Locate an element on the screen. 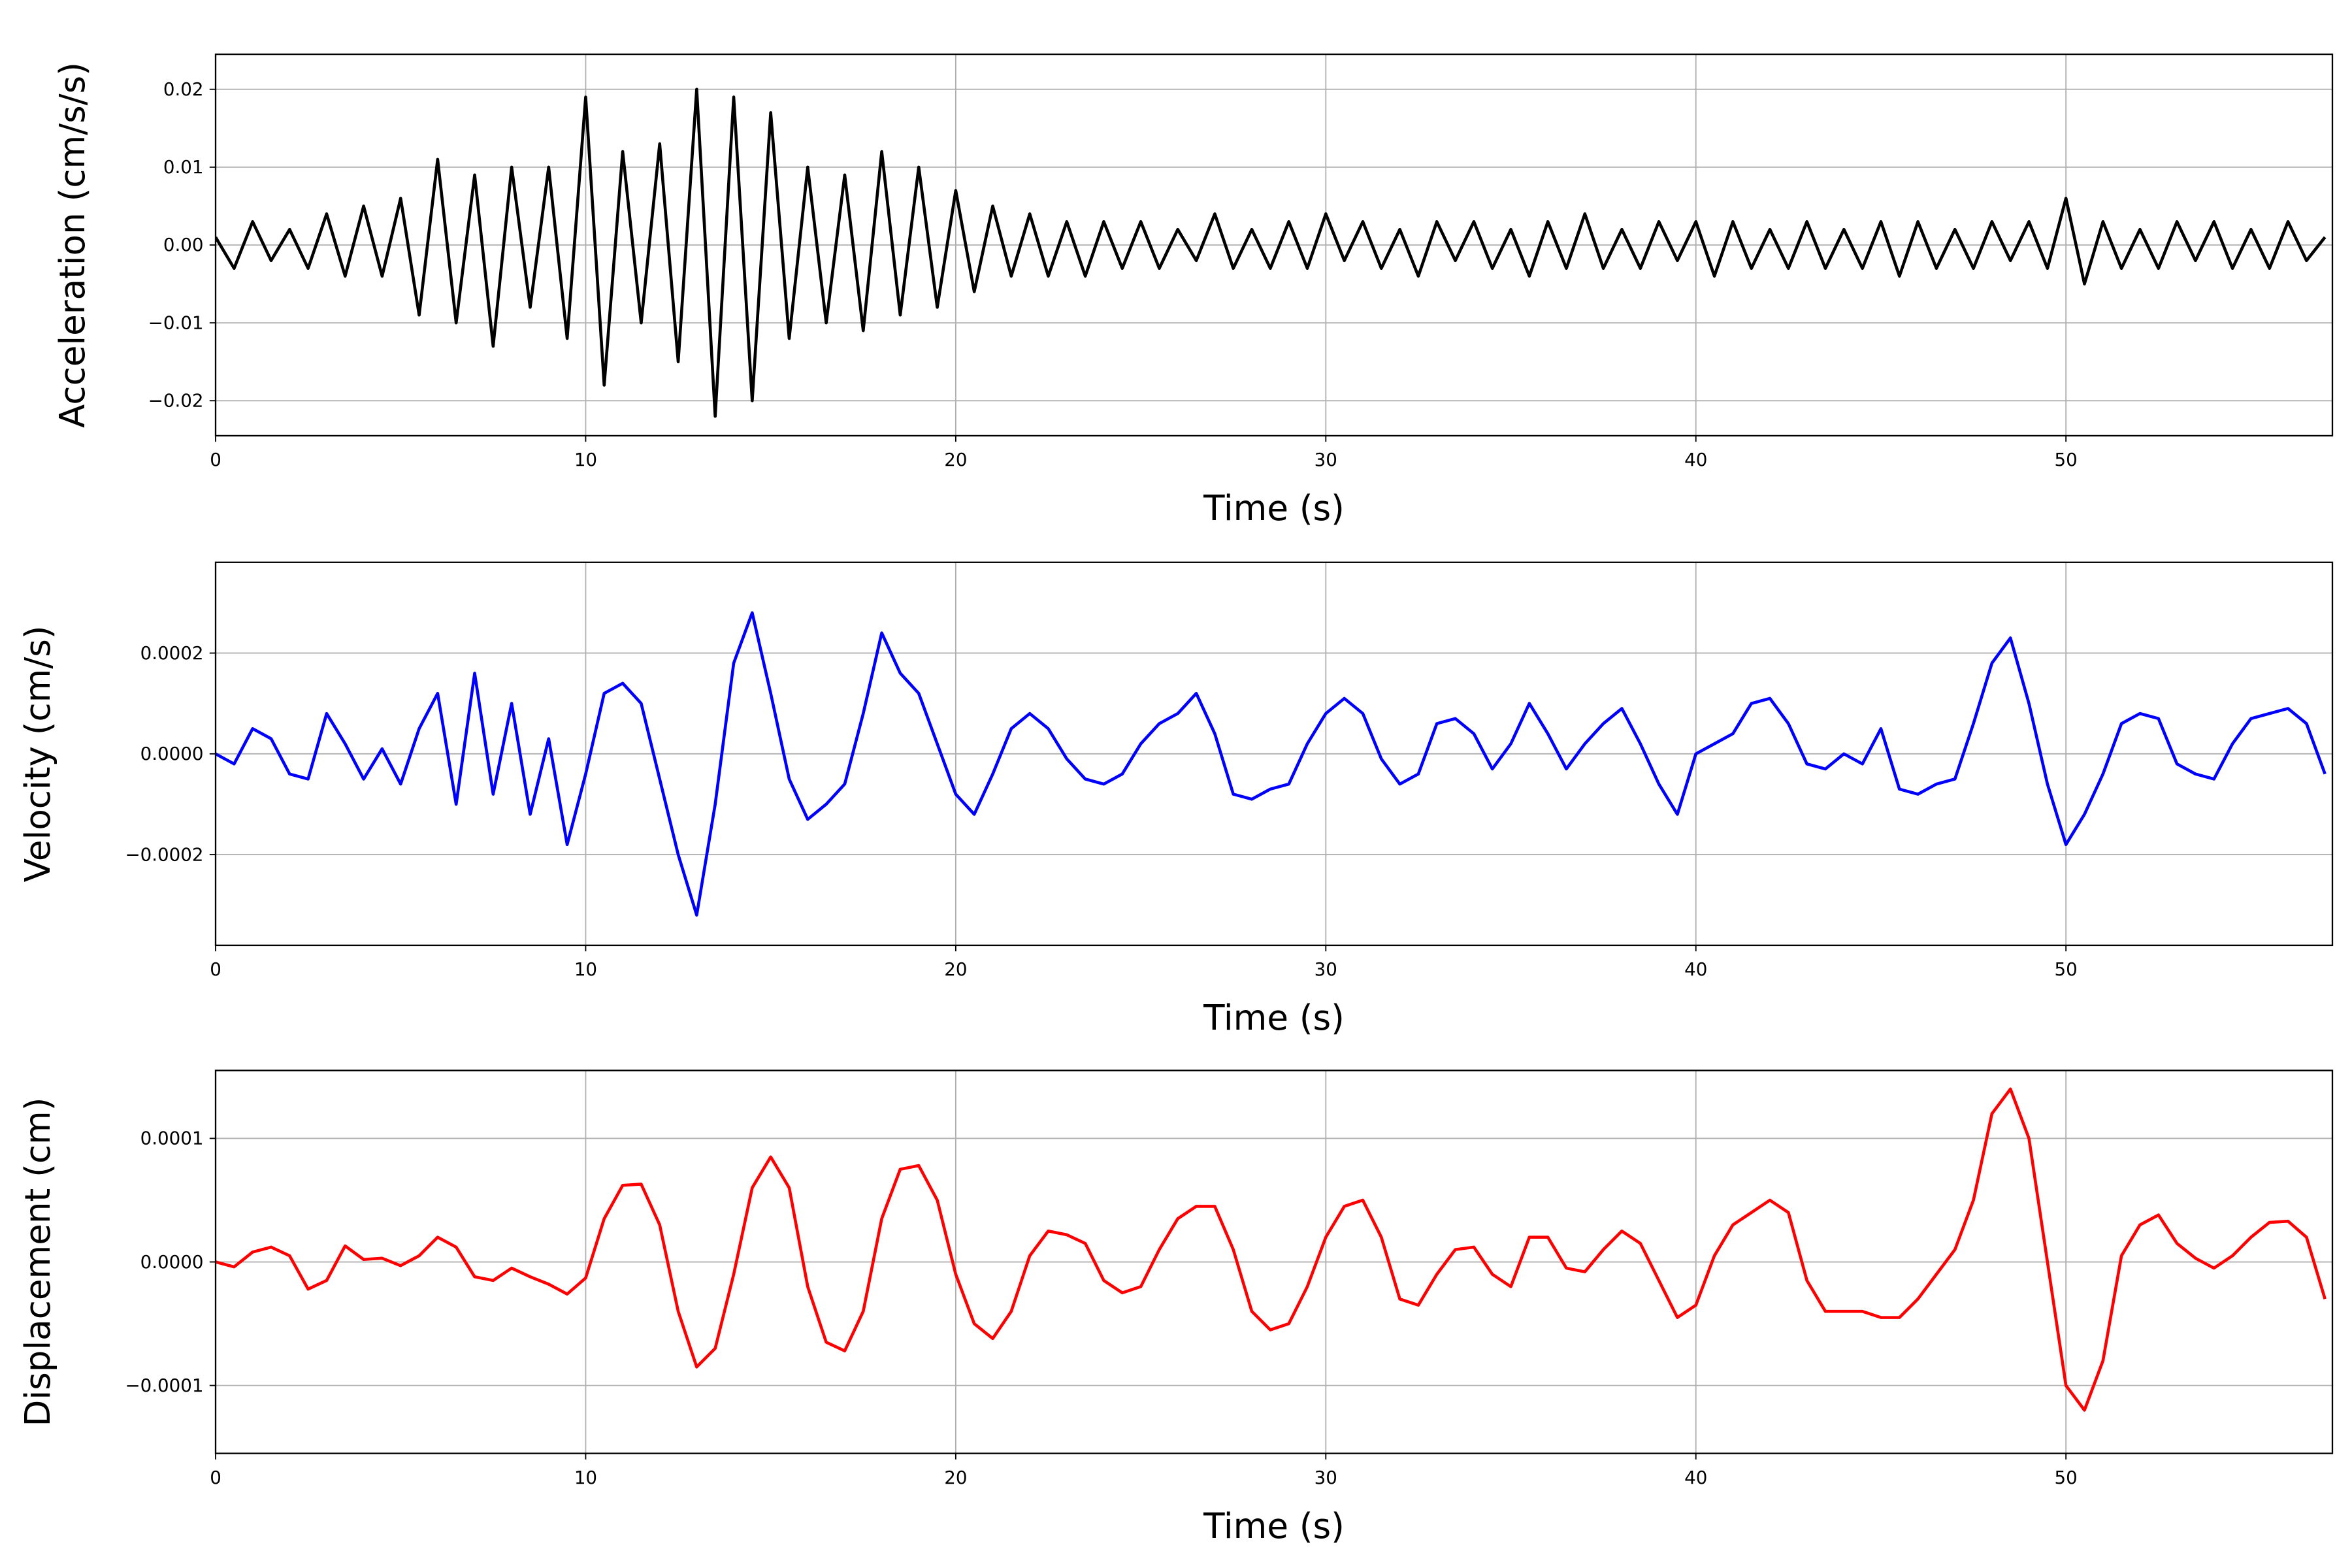  y-axis-label: Displacement (cm) is located at coordinates (38, 1262).